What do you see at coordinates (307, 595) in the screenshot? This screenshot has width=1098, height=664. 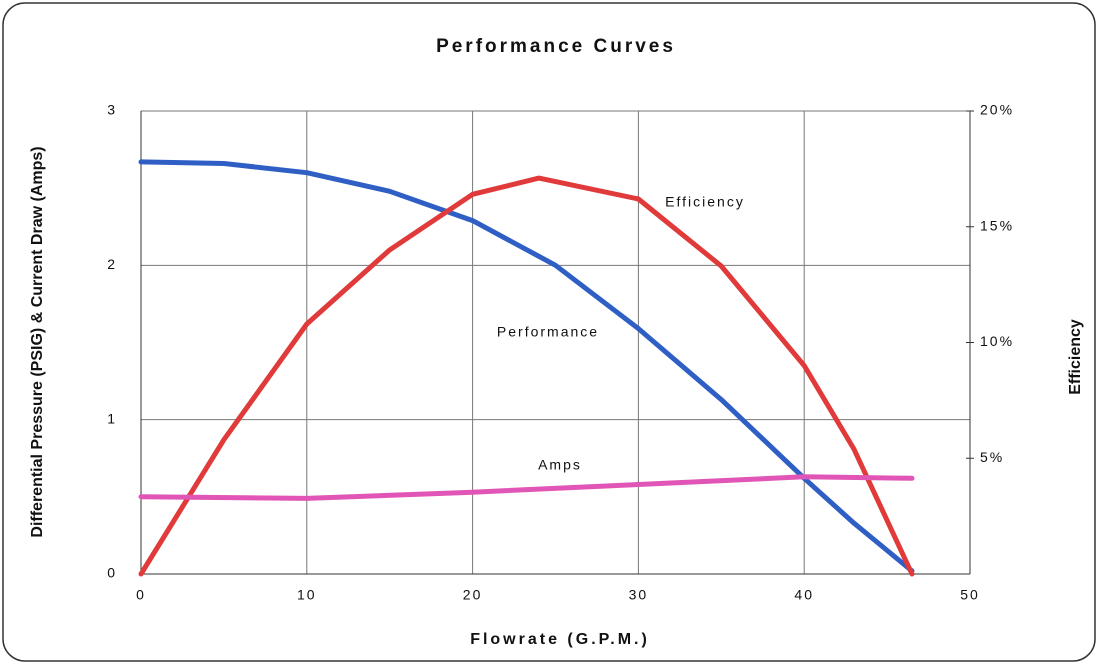 I see `x-tick-label: 10` at bounding box center [307, 595].